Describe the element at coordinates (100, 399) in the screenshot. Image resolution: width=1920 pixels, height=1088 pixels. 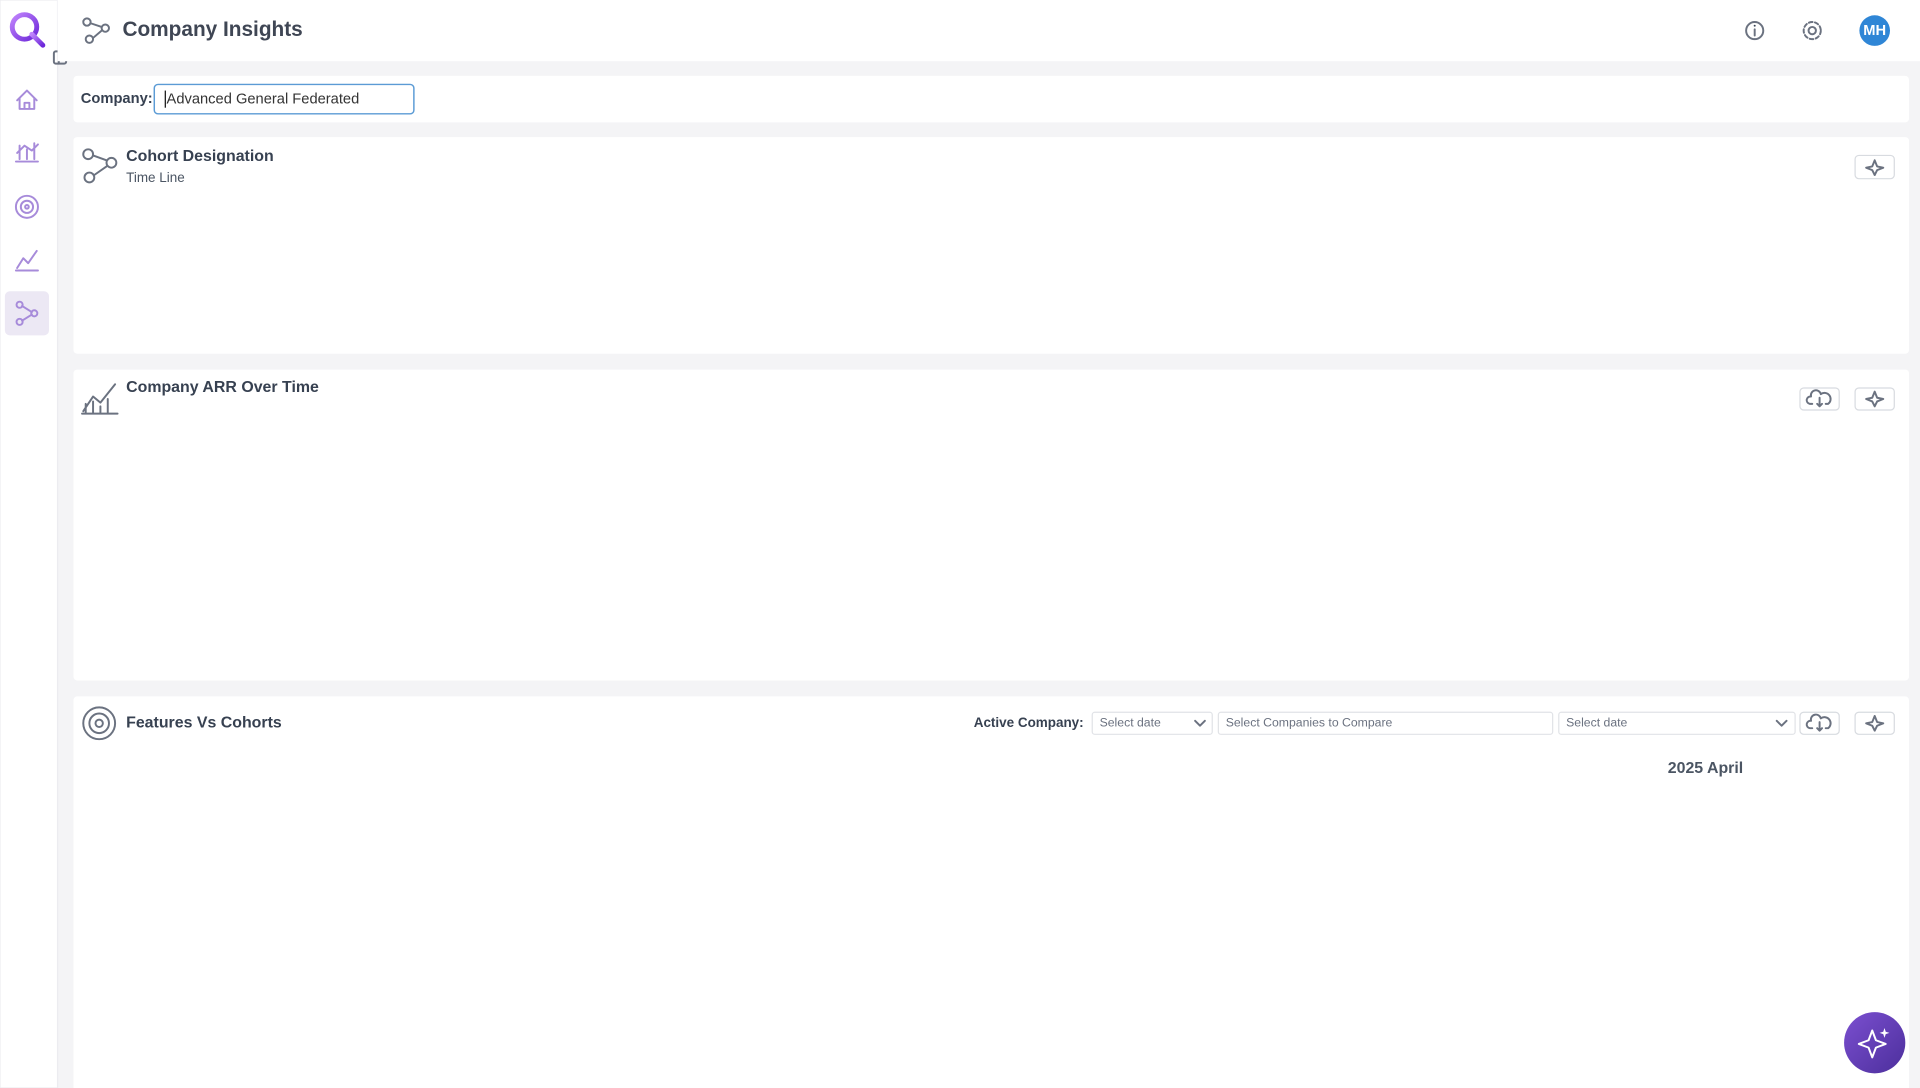
I see `arr-icon` at that location.